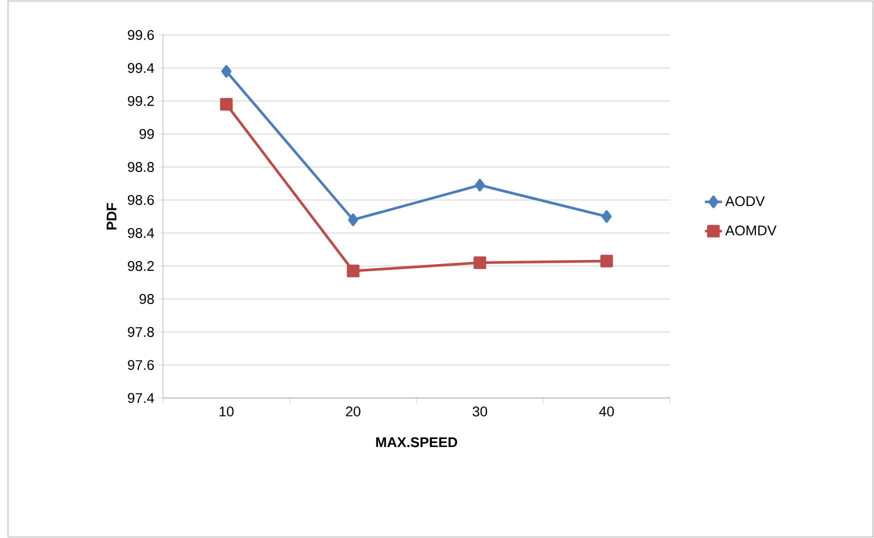 The height and width of the screenshot is (538, 874). Describe the element at coordinates (141, 68) in the screenshot. I see `y-tick-label: 99.4` at that location.